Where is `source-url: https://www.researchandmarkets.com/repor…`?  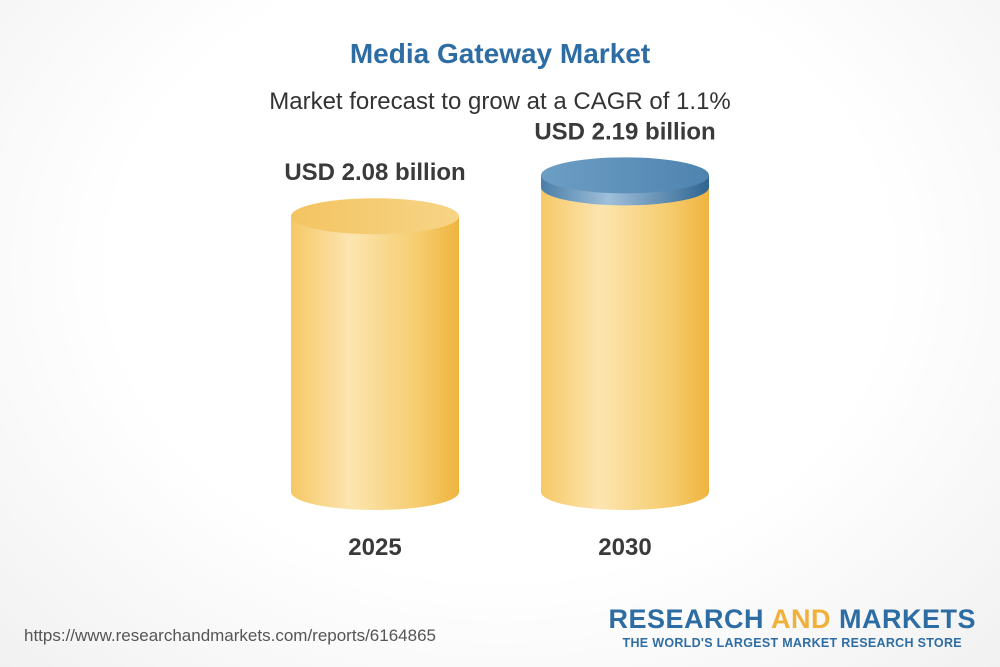
source-url: https://www.researchandmarkets.com/repor… is located at coordinates (230, 635).